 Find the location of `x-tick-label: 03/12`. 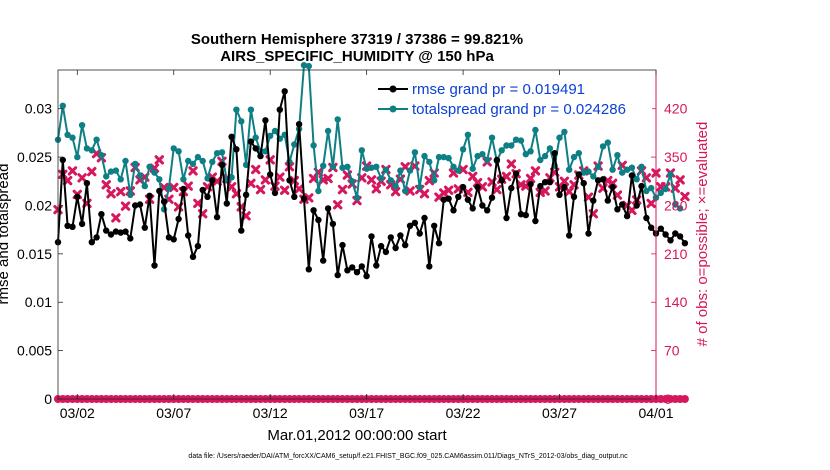

x-tick-label: 03/12 is located at coordinates (270, 413).